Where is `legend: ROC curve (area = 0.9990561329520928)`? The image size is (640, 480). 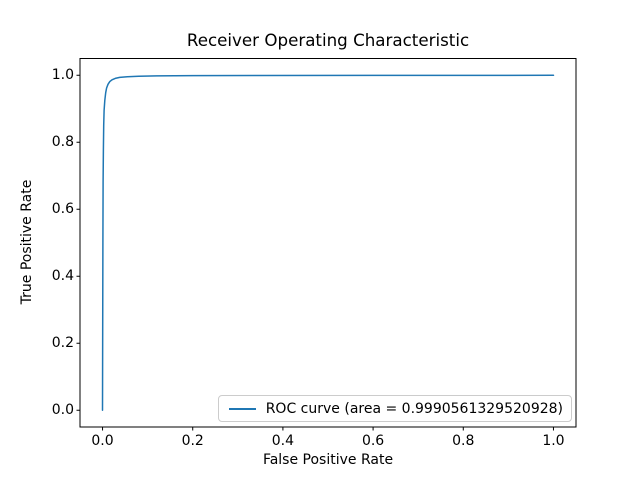 legend: ROC curve (area = 0.9990561329520928) is located at coordinates (394, 408).